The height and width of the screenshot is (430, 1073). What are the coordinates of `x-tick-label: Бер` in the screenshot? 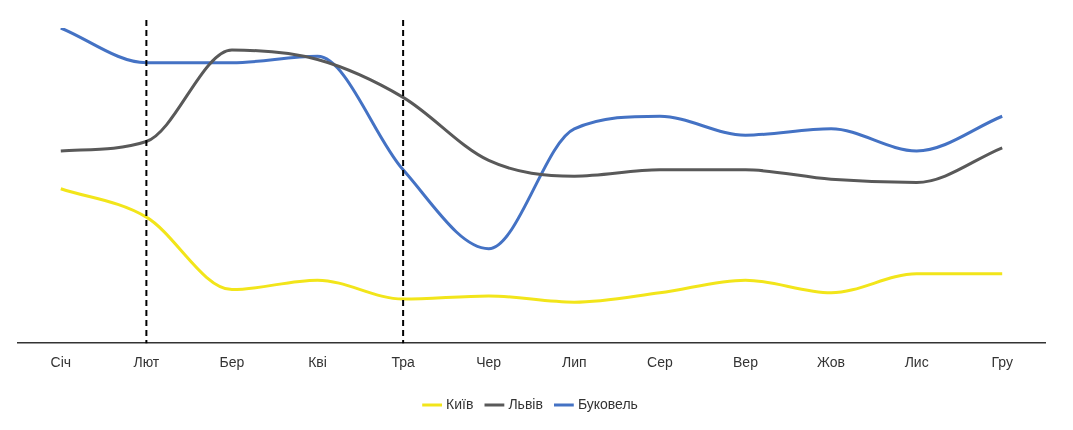 It's located at (232, 362).